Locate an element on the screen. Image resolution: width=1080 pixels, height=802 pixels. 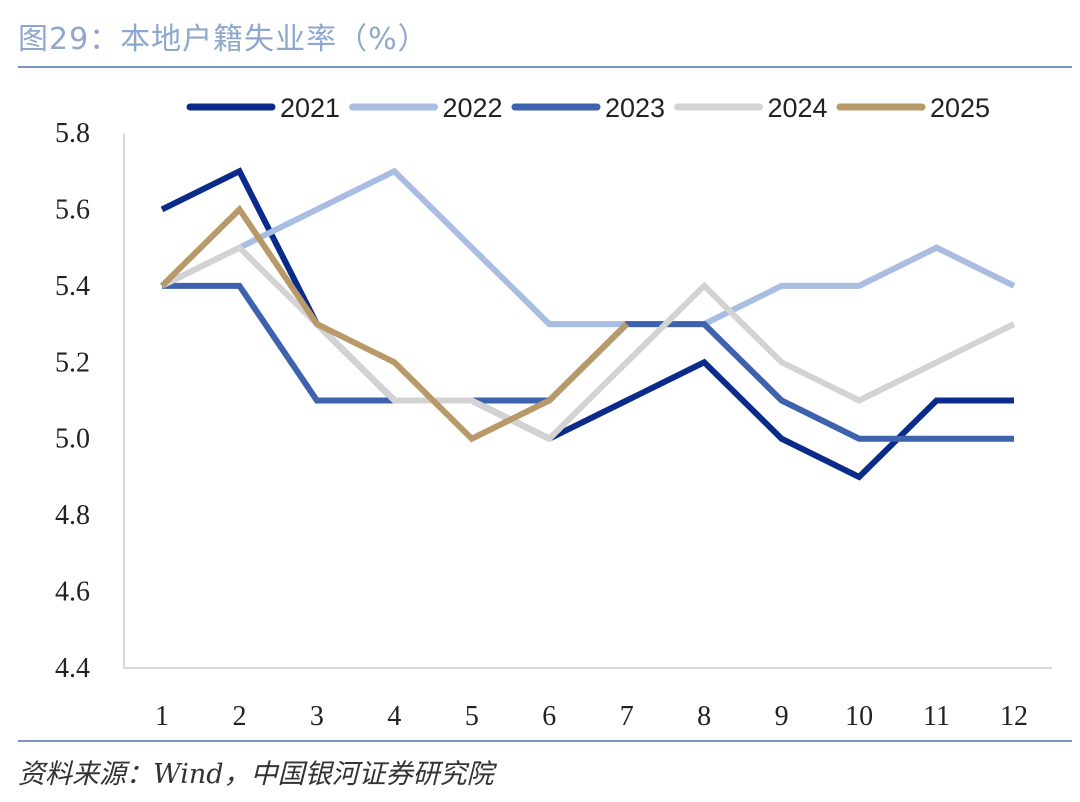
x-tick-label: 3 is located at coordinates (317, 716).